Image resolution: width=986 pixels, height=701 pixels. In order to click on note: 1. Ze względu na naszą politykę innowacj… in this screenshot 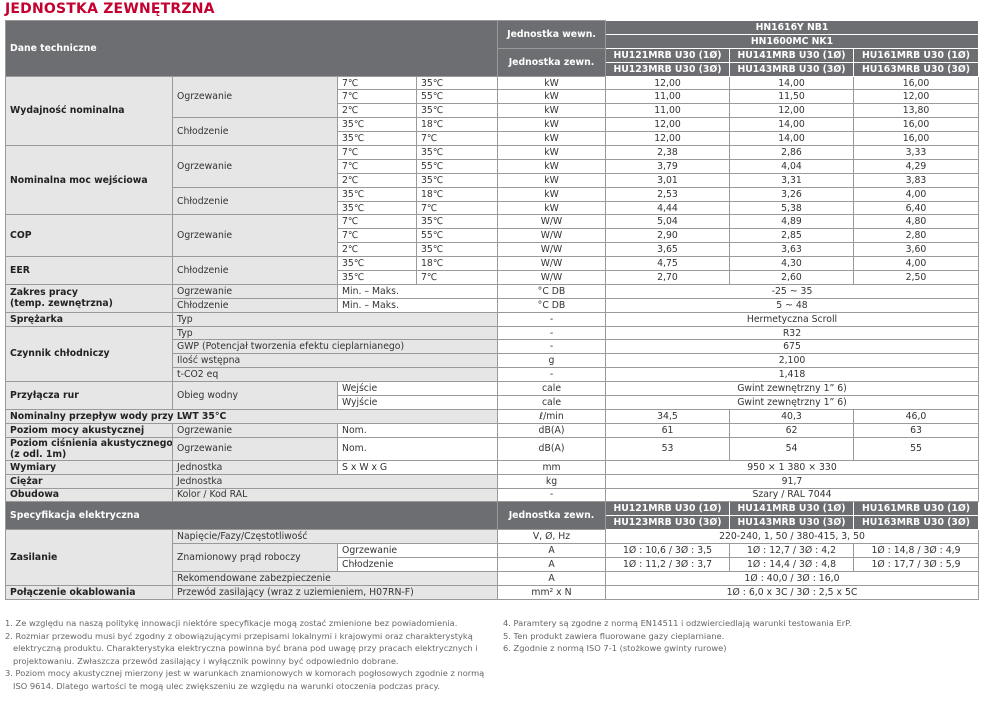, I will do `click(231, 623)`.